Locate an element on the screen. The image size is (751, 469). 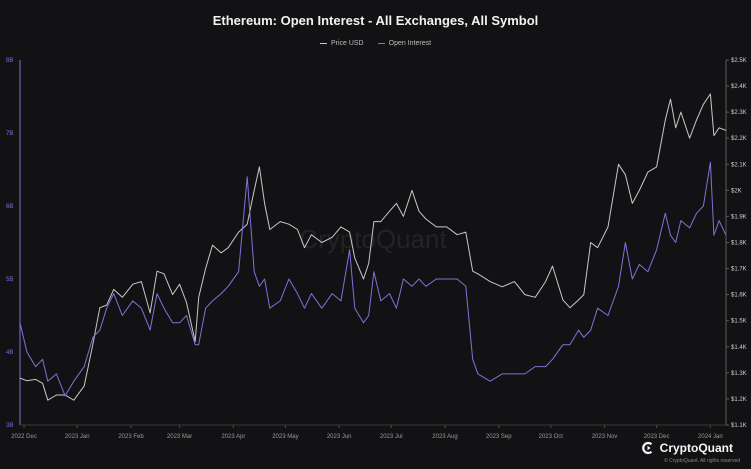
legend-item-open-interest: Open Interest is located at coordinates (404, 43).